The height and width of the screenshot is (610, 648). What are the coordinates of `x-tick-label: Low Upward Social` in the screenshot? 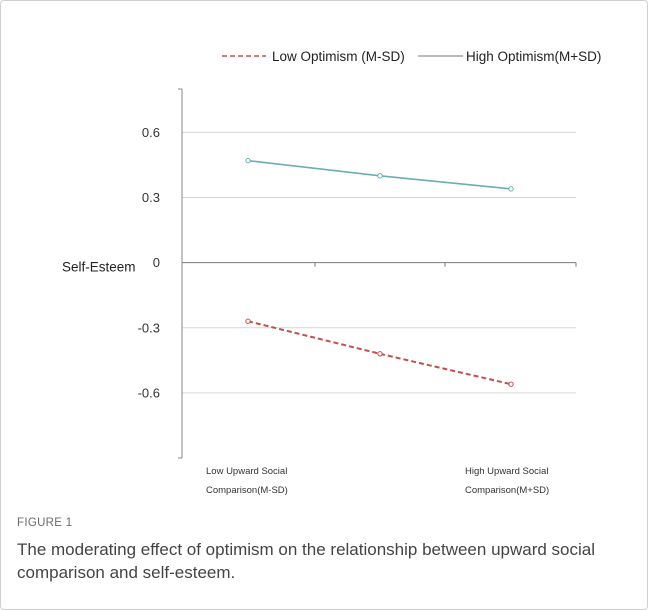 It's located at (246, 471).